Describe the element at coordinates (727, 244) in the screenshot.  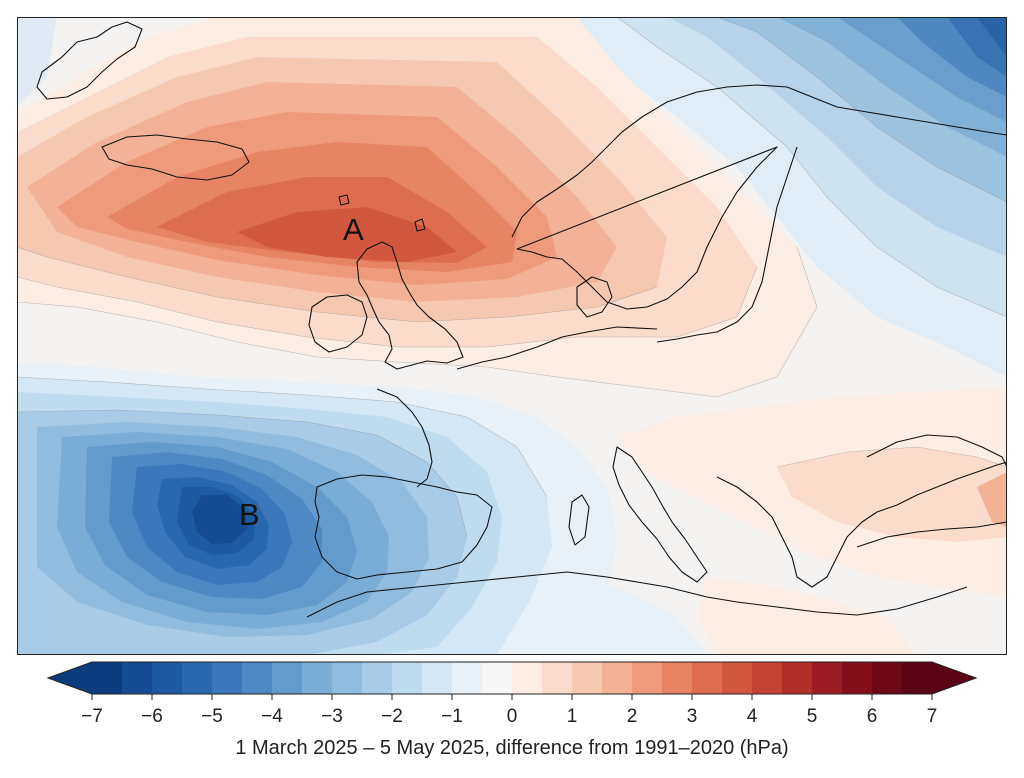
I see `baltic-coast` at that location.